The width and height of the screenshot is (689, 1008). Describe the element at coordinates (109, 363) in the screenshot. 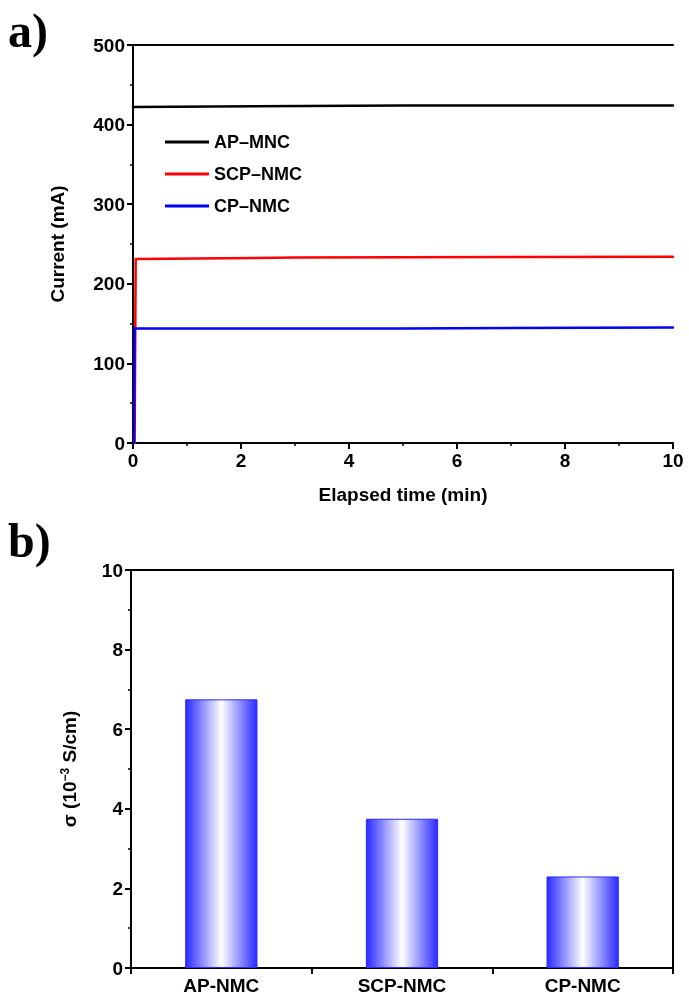

I see `y-tick-label: 100` at that location.